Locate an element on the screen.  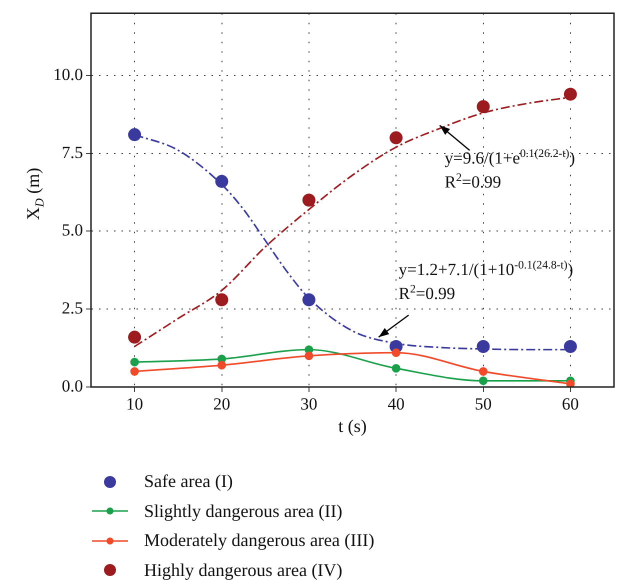
legend-label: Slightly dangerous area (II) is located at coordinates (243, 511).